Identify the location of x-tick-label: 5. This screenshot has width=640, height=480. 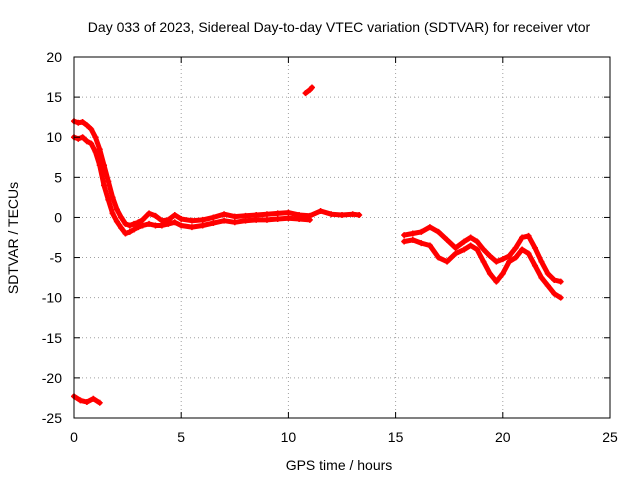
(181, 437).